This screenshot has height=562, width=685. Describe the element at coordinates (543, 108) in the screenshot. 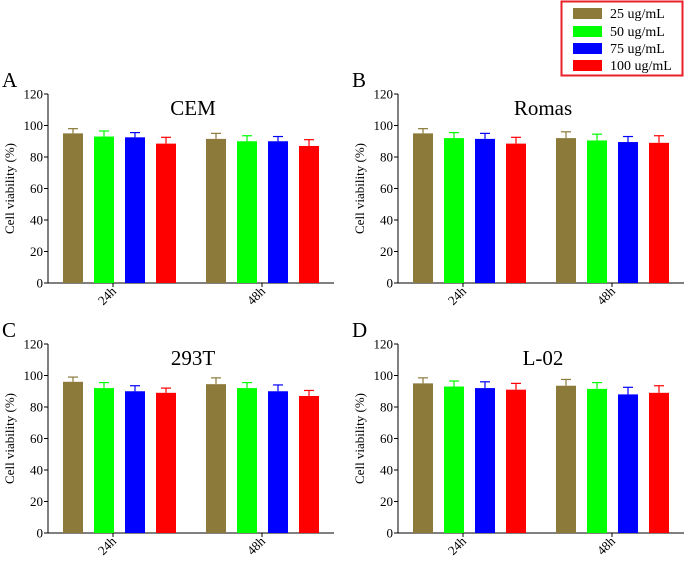

I see `chart-title: Romas` at that location.